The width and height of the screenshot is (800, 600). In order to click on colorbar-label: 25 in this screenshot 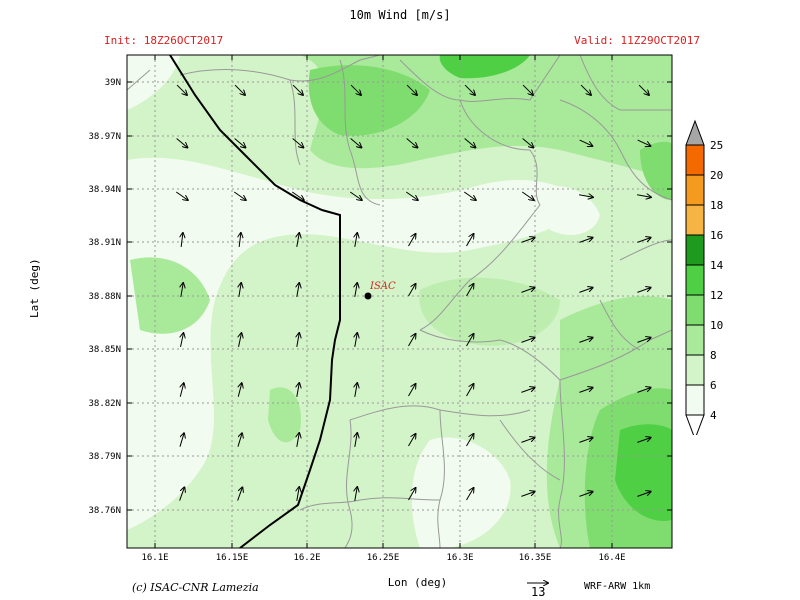, I will do `click(716, 145)`.